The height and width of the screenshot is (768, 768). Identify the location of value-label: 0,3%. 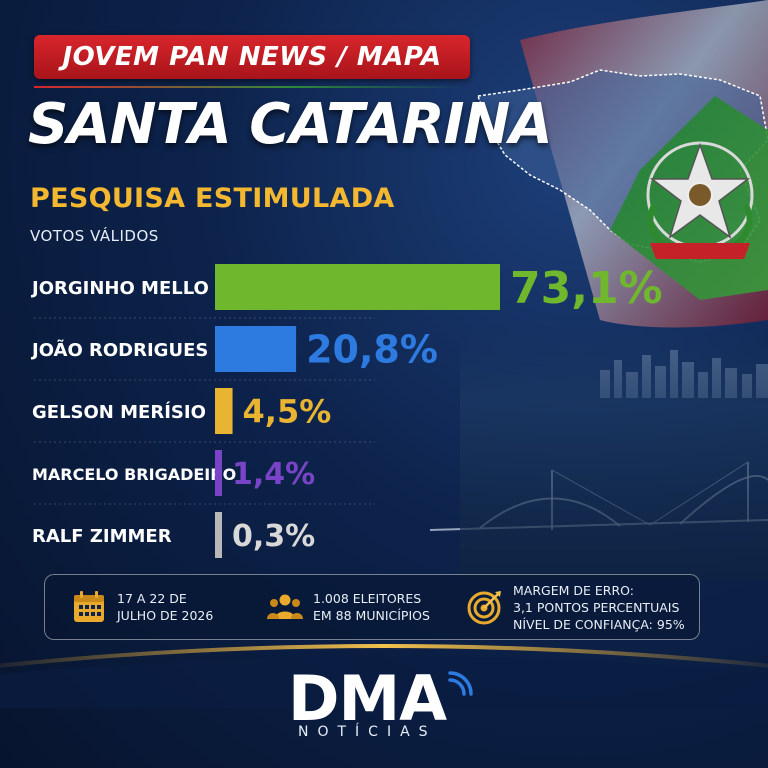
(273, 536).